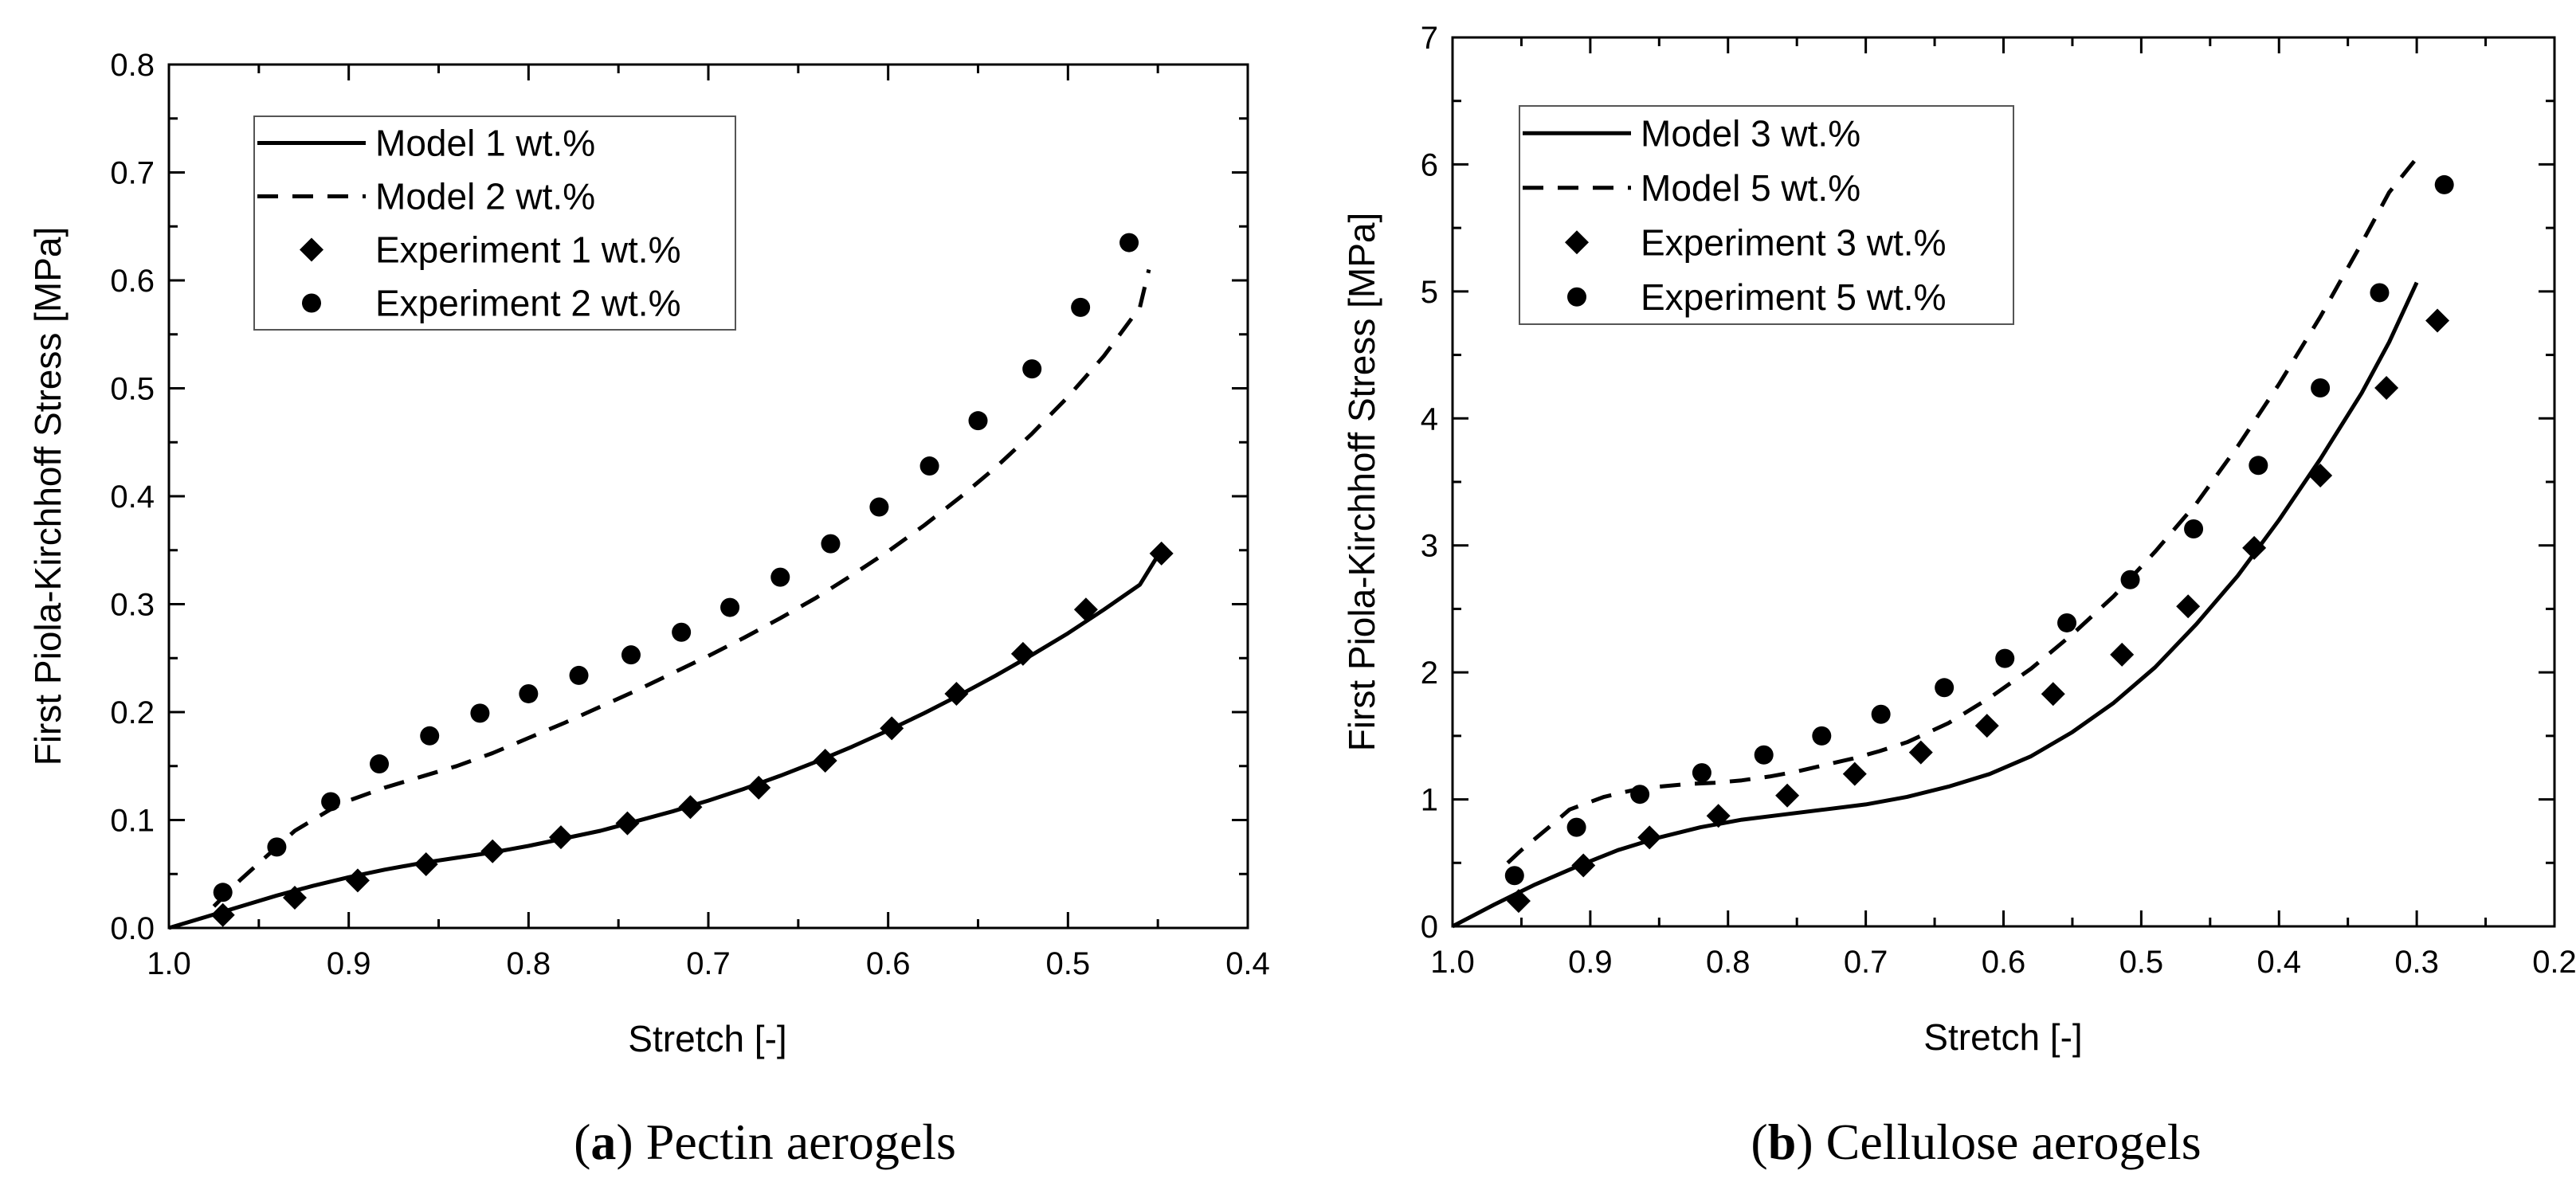 The height and width of the screenshot is (1194, 2576). I want to click on legend-label: Experiment 5 wt.%, so click(1793, 297).